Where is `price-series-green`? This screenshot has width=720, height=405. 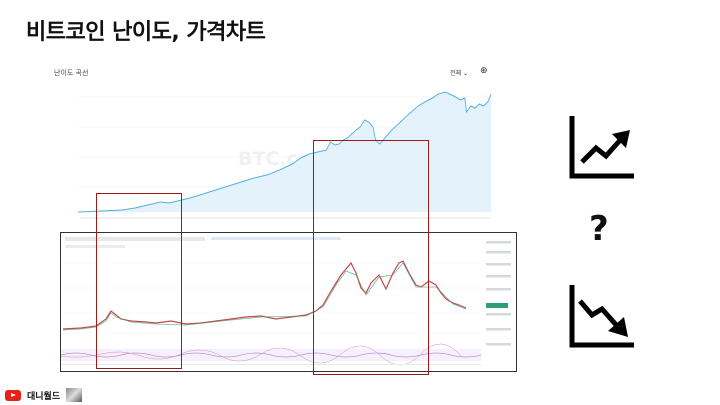 price-series-green is located at coordinates (264, 296).